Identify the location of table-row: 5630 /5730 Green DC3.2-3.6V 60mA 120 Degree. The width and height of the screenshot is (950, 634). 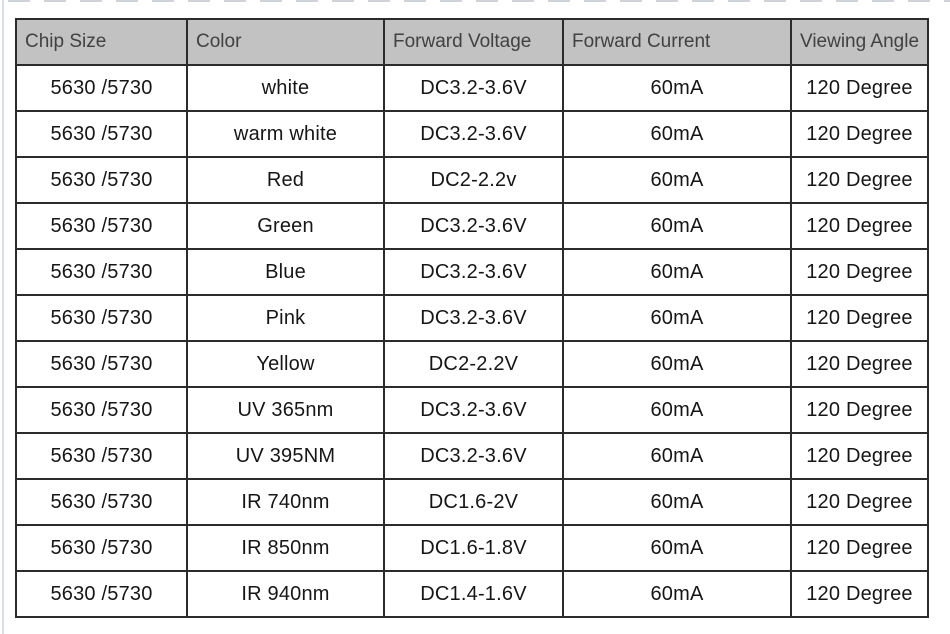
(472, 226).